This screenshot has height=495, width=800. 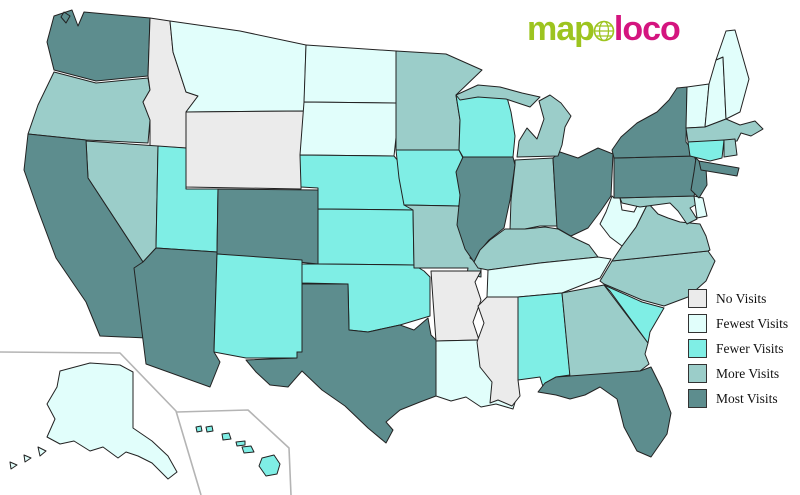 What do you see at coordinates (87, 236) in the screenshot?
I see `state-california` at bounding box center [87, 236].